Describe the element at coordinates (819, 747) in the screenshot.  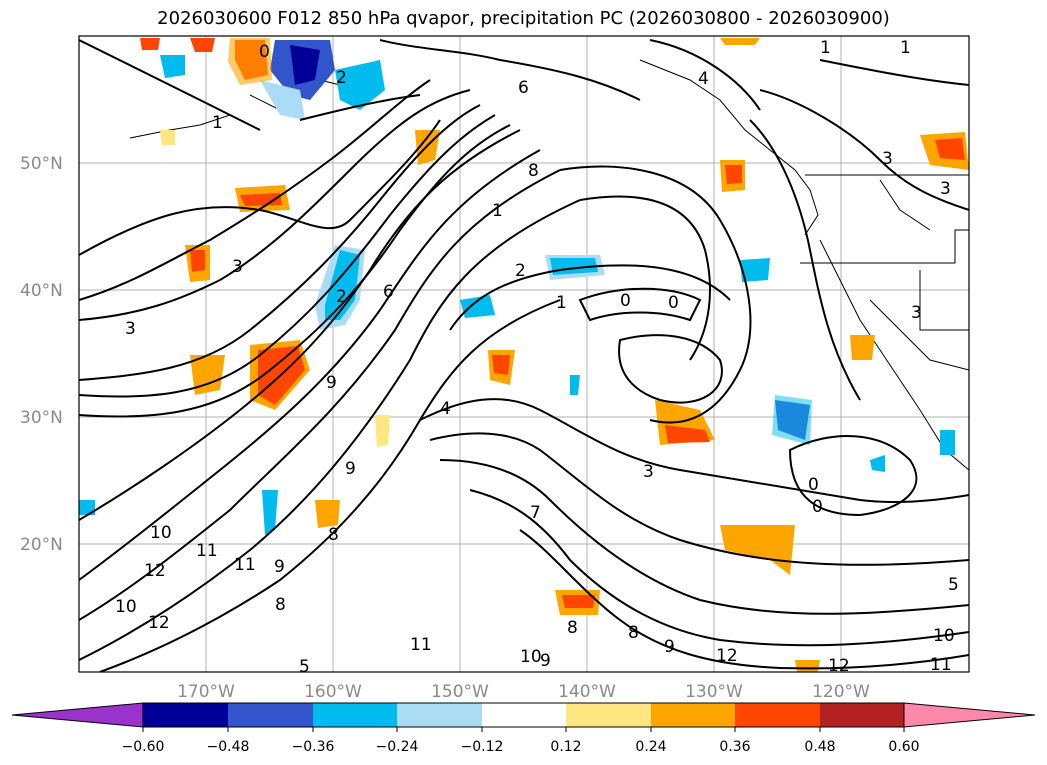
I see `colorbar-tick-label: 0.48` at that location.